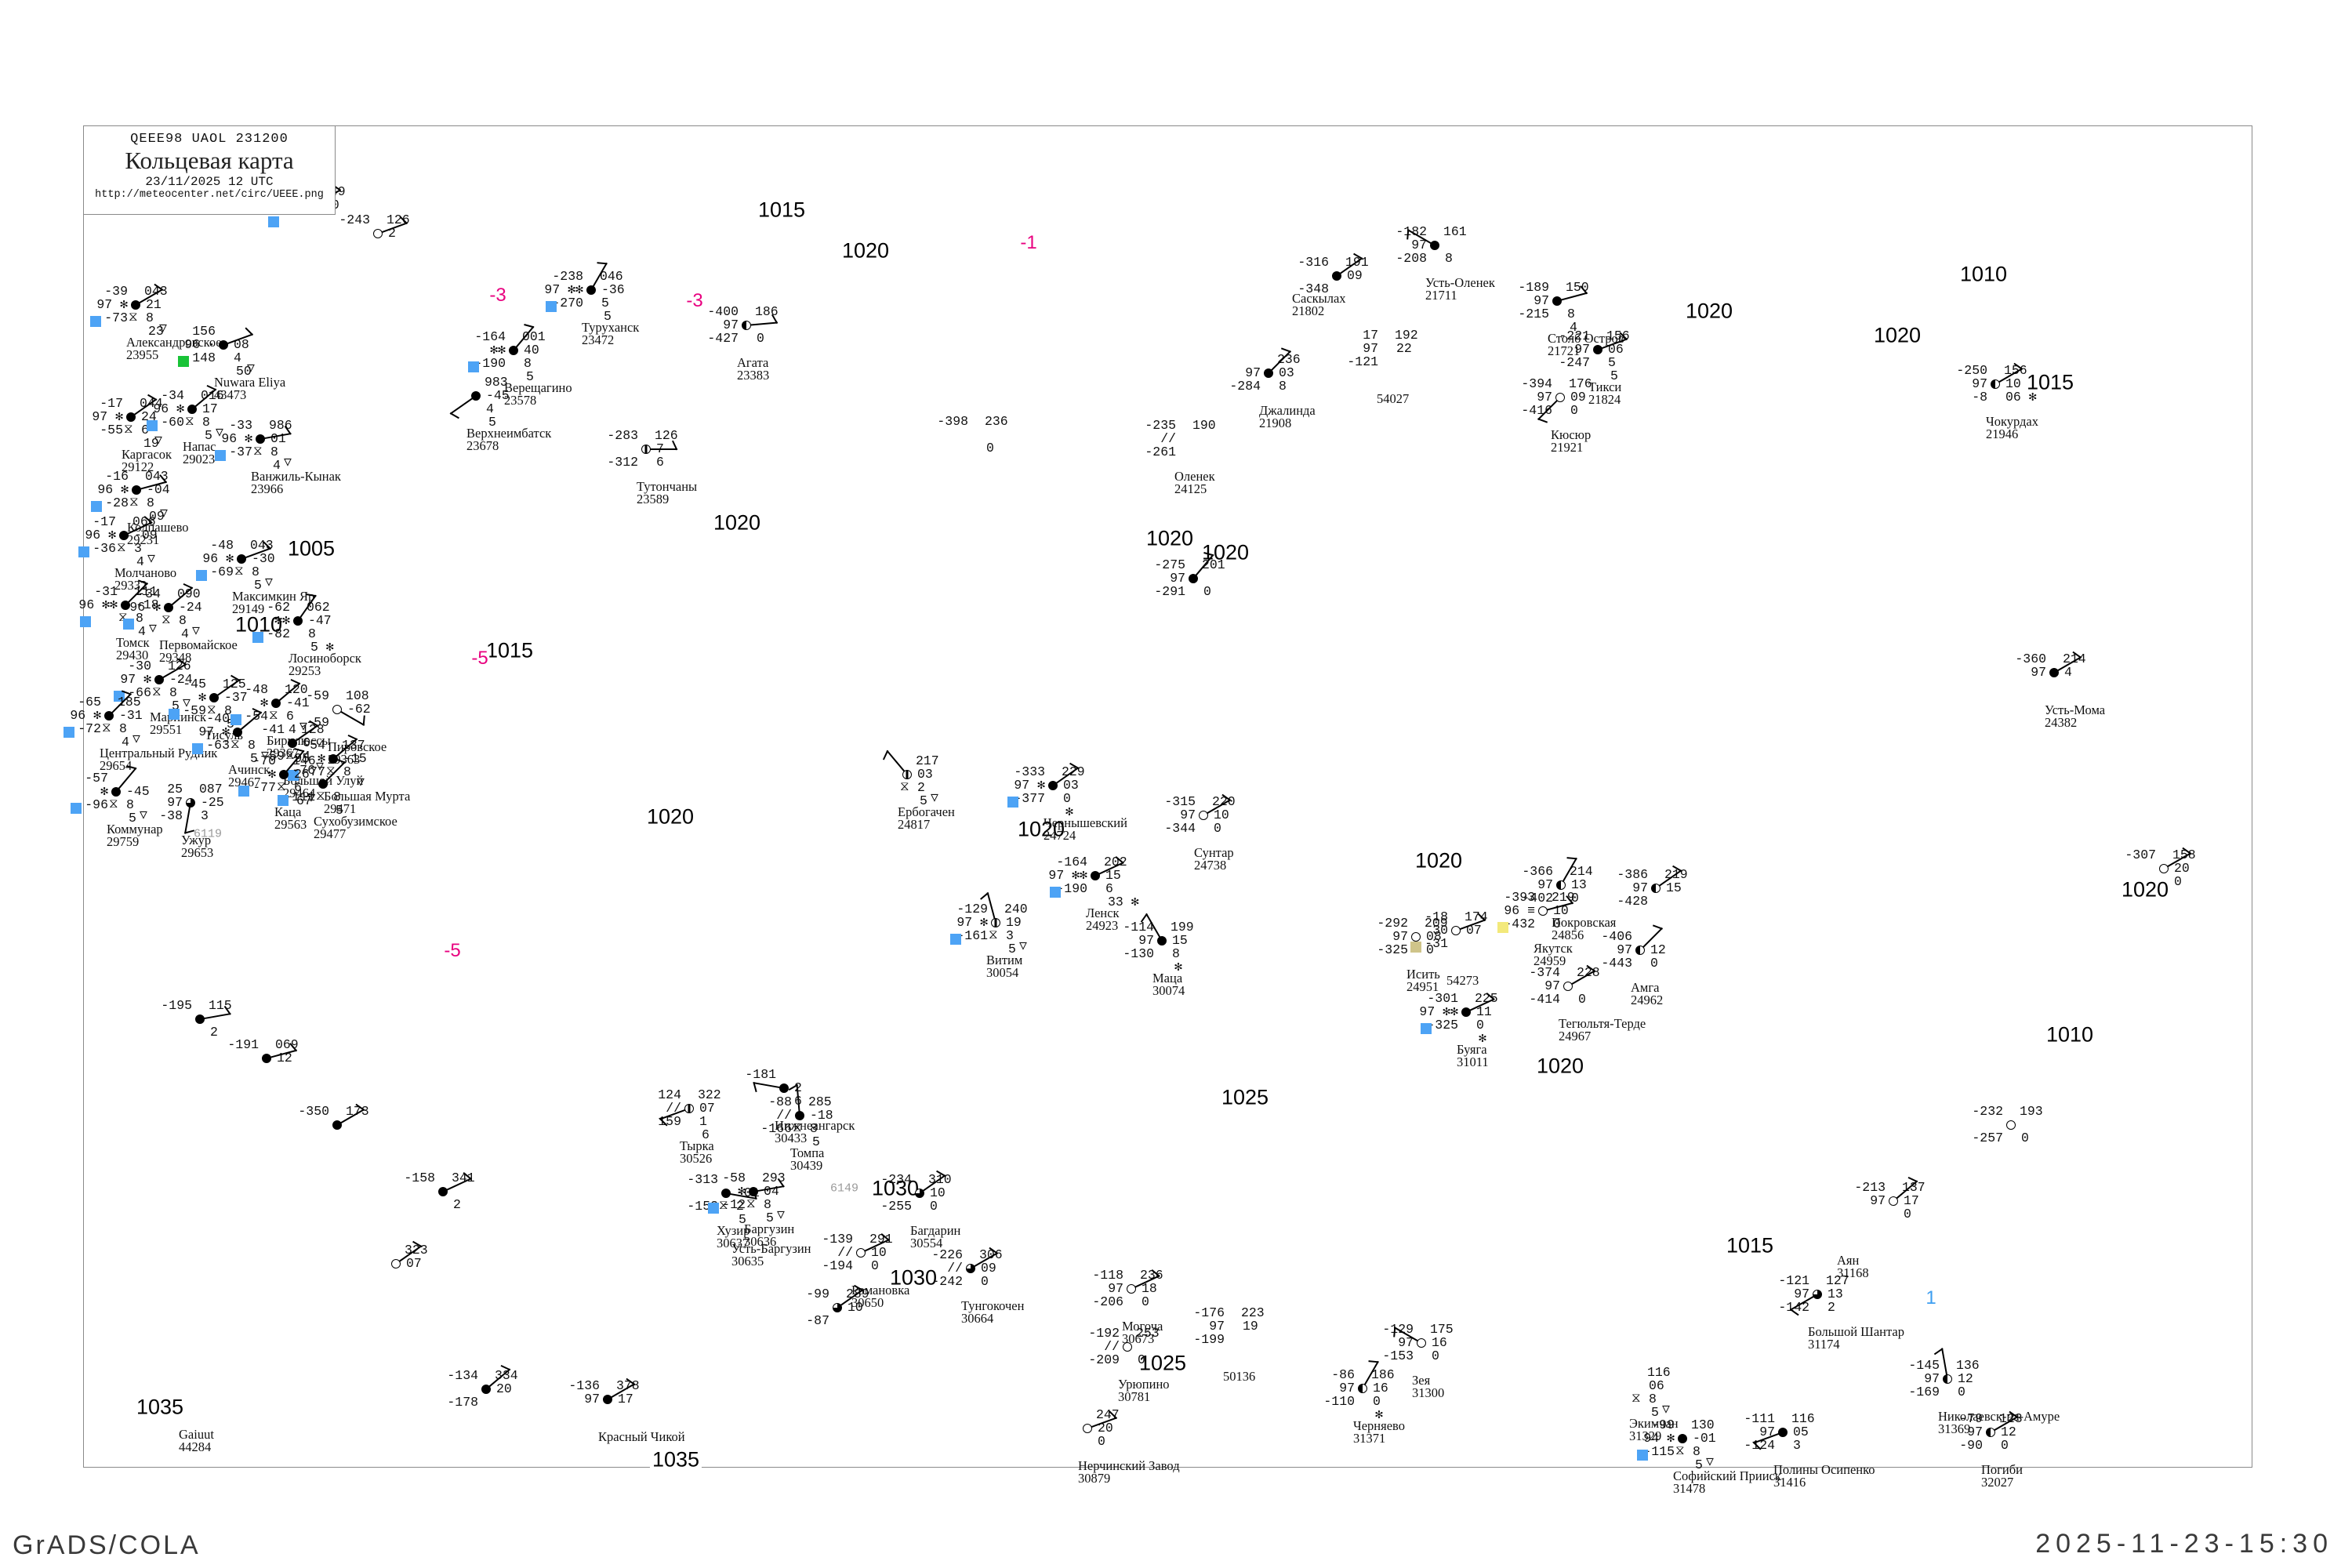  What do you see at coordinates (1645, 988) in the screenshot?
I see `station-name: Амга` at bounding box center [1645, 988].